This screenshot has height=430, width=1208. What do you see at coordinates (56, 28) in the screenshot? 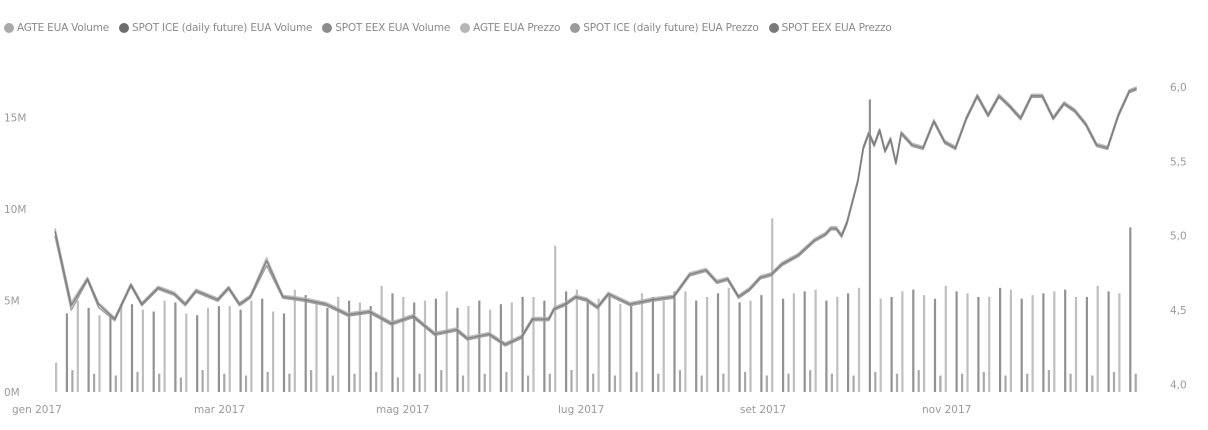
I see `legend-item: AGTE EUA Volume` at bounding box center [56, 28].